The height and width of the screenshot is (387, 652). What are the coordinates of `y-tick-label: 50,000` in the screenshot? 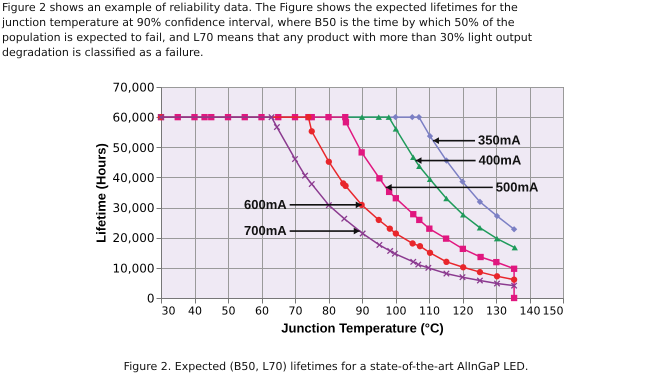 It's located at (133, 147).